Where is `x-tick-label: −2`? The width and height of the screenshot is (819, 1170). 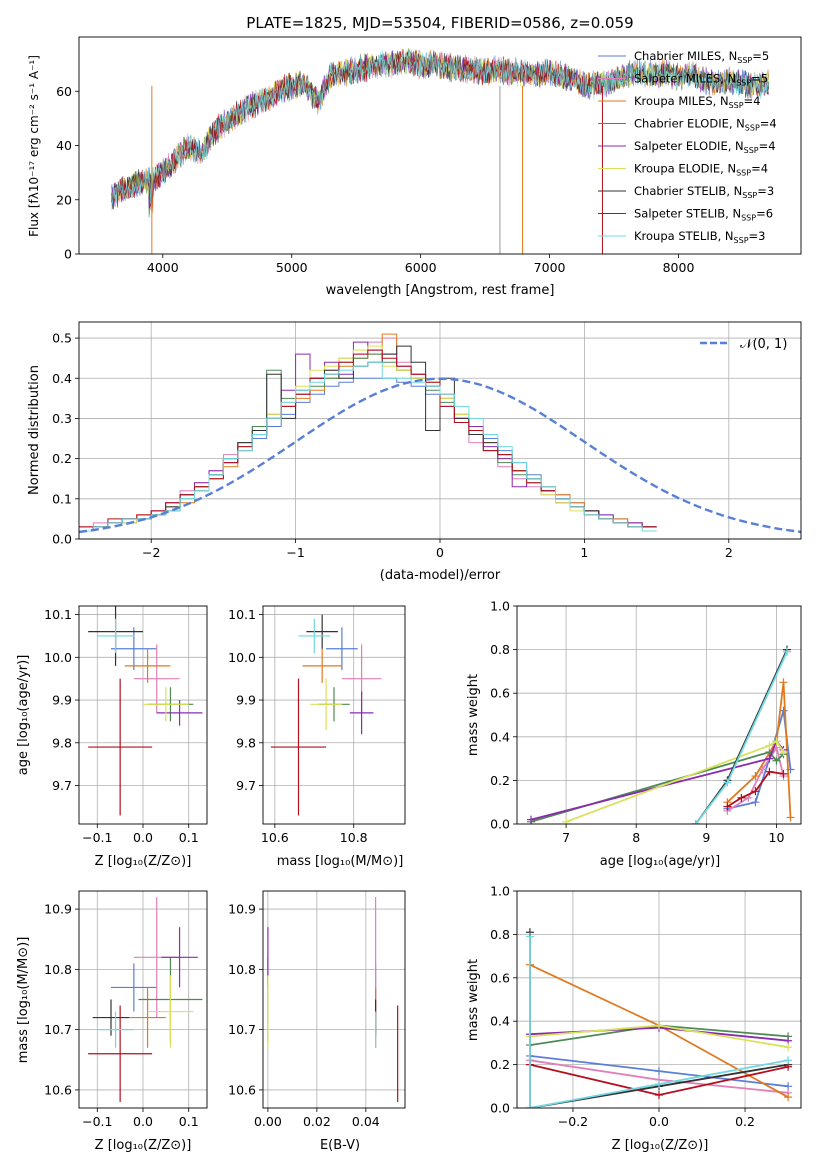
x-tick-label: −2 is located at coordinates (151, 552).